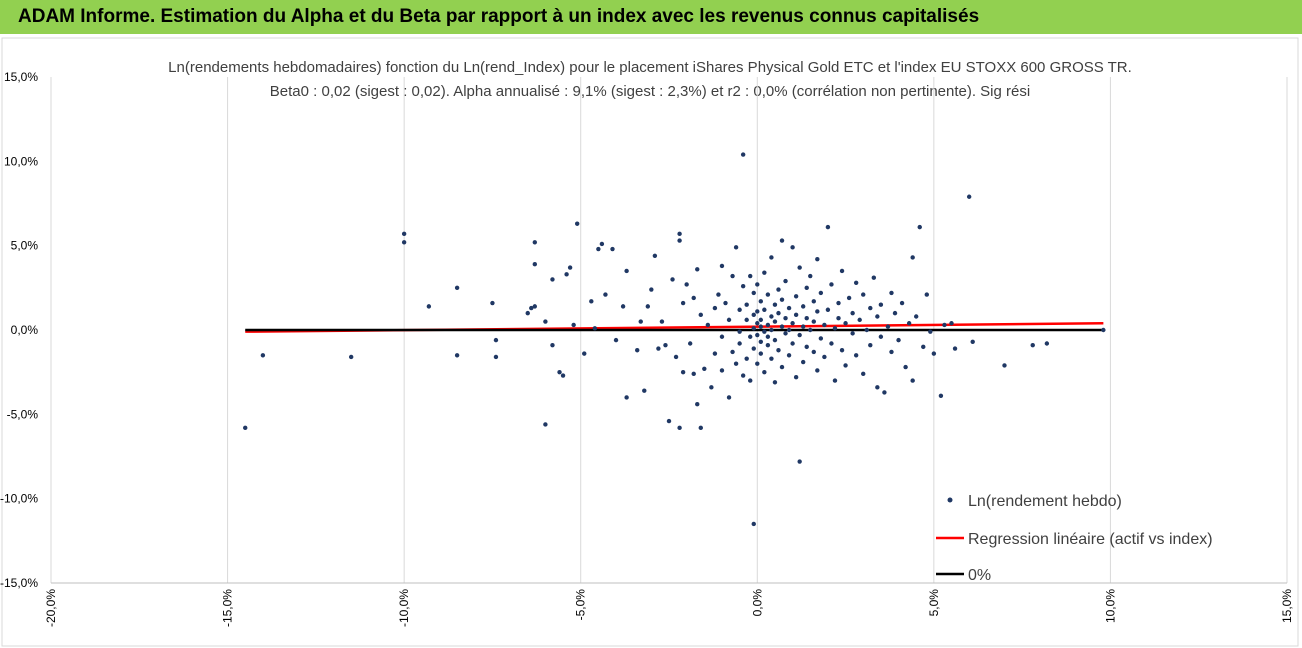 This screenshot has width=1302, height=648. Describe the element at coordinates (25, 330) in the screenshot. I see `y-tick-label: 0,0%` at that location.